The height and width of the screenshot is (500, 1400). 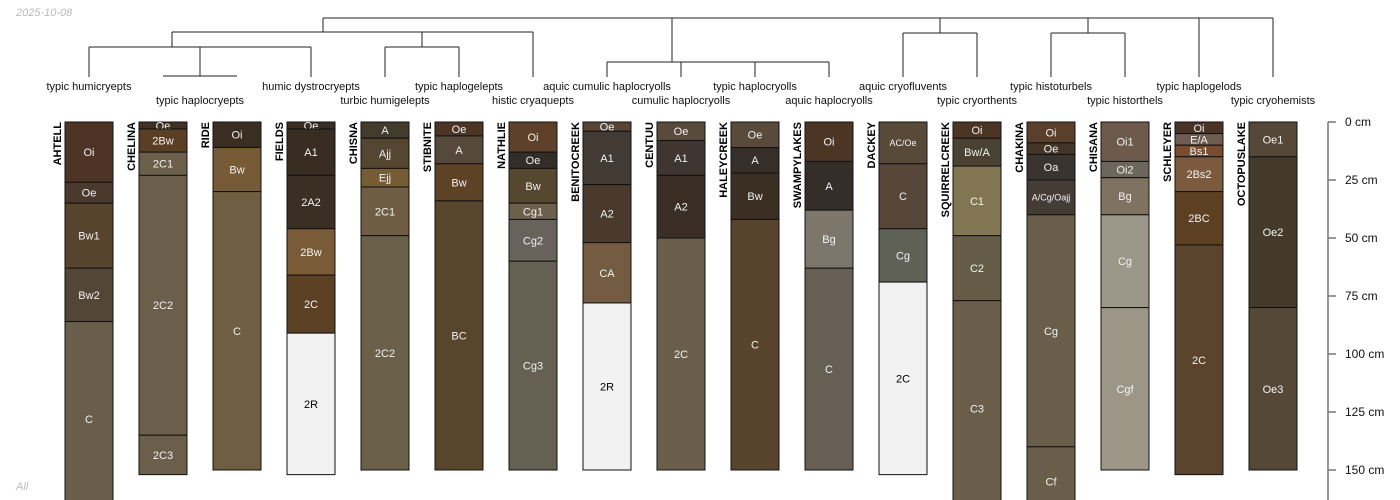 What do you see at coordinates (946, 169) in the screenshot?
I see `profile-name: SQUIRRELCREEK` at bounding box center [946, 169].